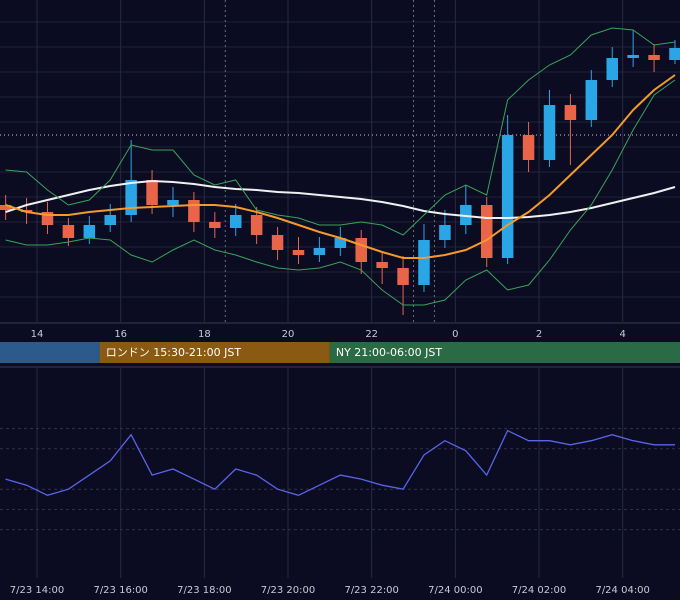 The image size is (680, 600). What do you see at coordinates (120, 334) in the screenshot?
I see `x-tick-label: 16` at bounding box center [120, 334].